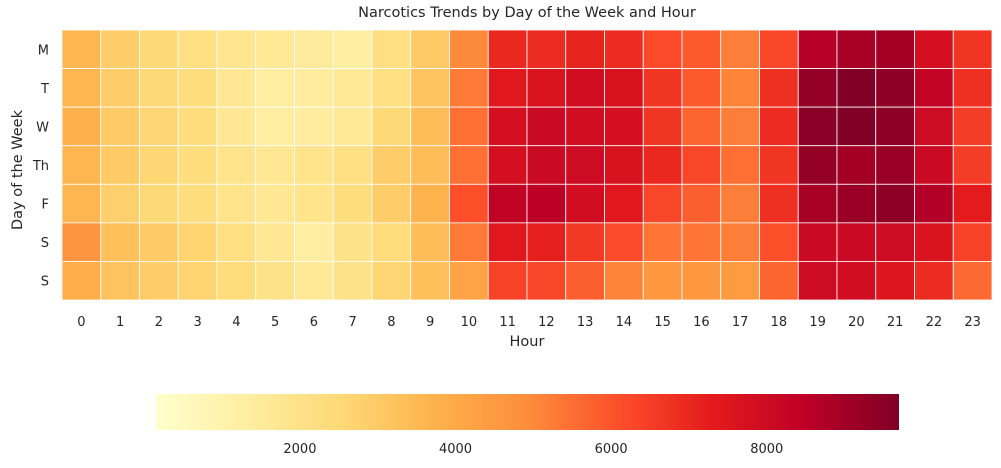 This screenshot has height=468, width=1001. What do you see at coordinates (895, 322) in the screenshot?
I see `x-tick-label: 21` at bounding box center [895, 322].